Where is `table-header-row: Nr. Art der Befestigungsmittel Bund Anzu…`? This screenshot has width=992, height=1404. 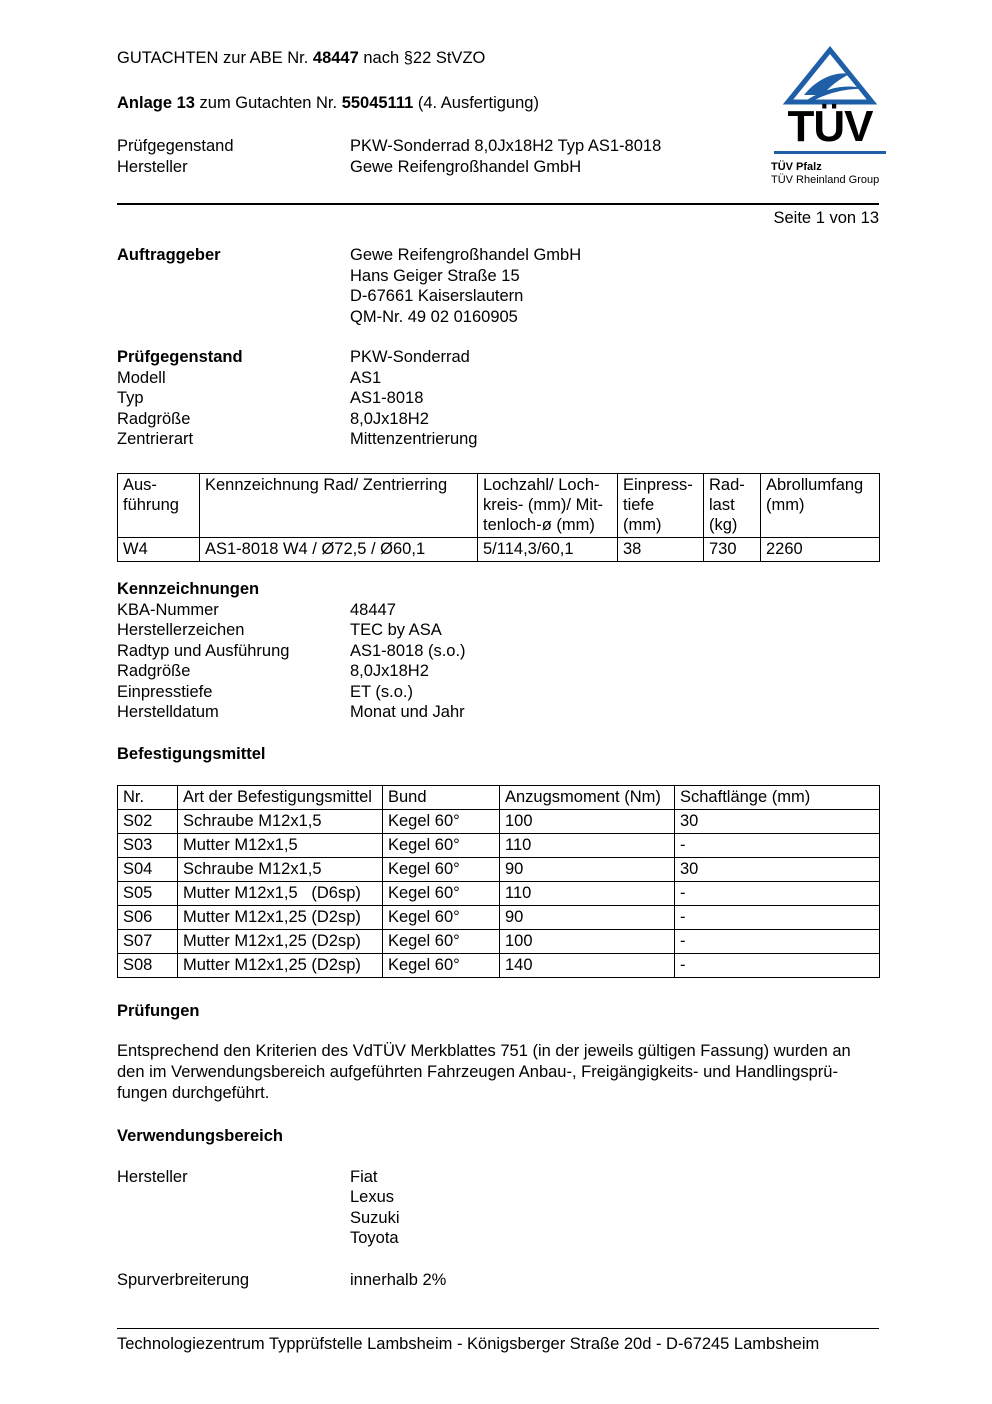 table-header-row: Nr. Art der Befestigungsmittel Bund Anzu… is located at coordinates (498, 797).